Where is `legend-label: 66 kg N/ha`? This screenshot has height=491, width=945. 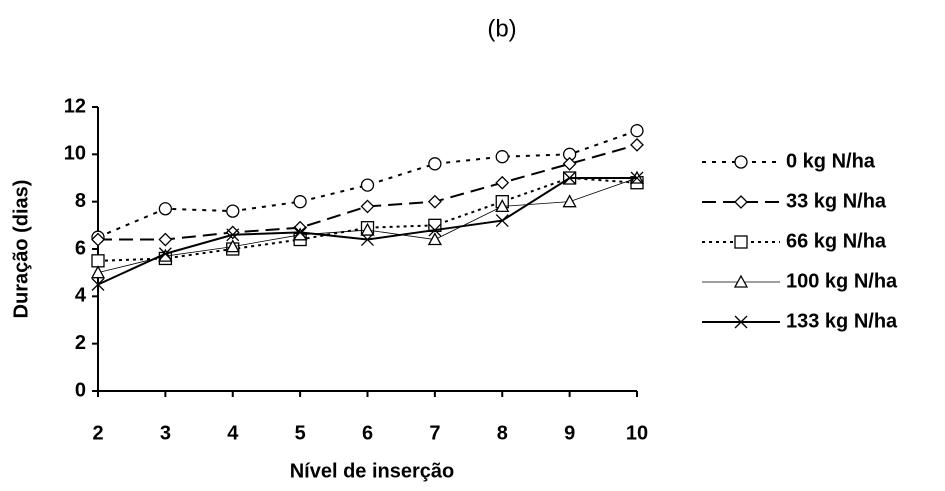
legend-label: 66 kg N/ha is located at coordinates (836, 241).